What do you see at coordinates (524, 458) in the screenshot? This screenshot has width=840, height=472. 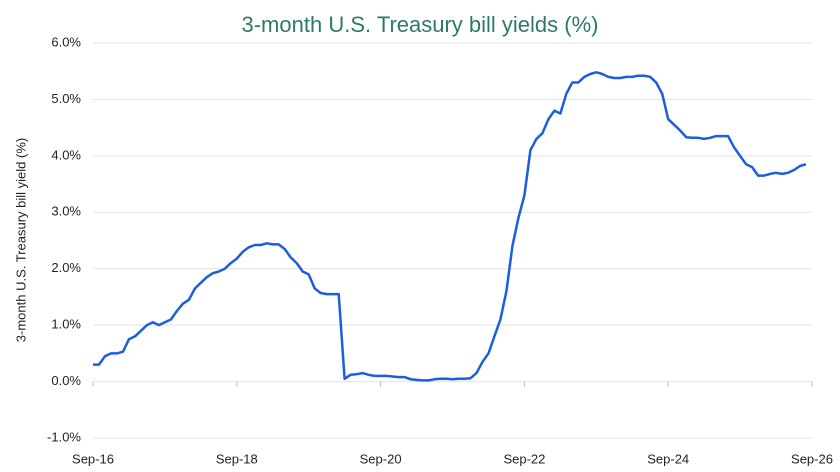 I see `x-tick-label: Sep-22` at bounding box center [524, 458].